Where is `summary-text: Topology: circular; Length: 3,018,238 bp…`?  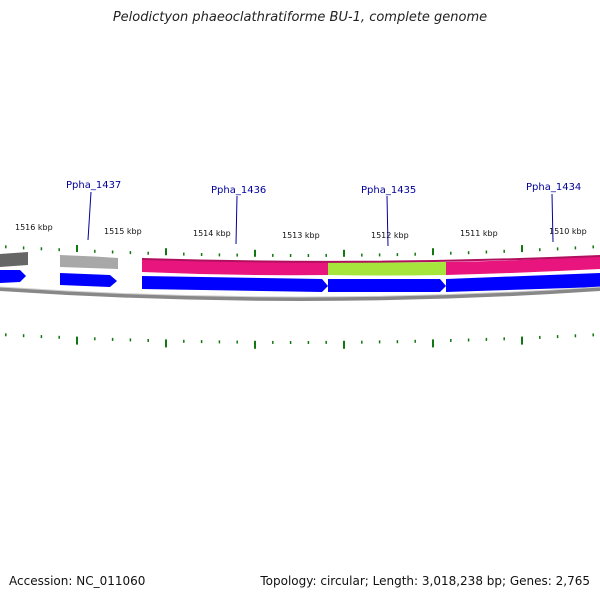
summary-text: Topology: circular; Length: 3,018,238 bp… is located at coordinates (425, 581).